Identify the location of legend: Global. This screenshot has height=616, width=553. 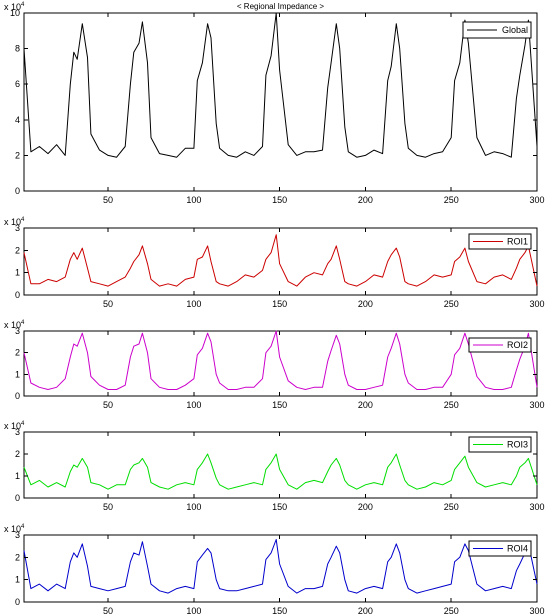
(497, 30).